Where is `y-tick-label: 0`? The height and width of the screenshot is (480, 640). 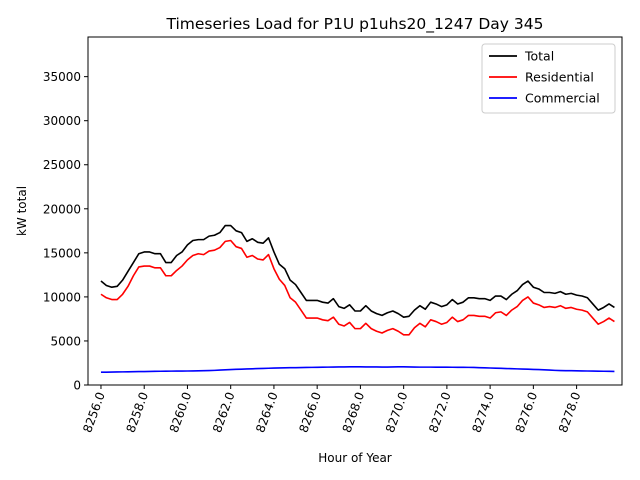
y-tick-label: 0 is located at coordinates (77, 386).